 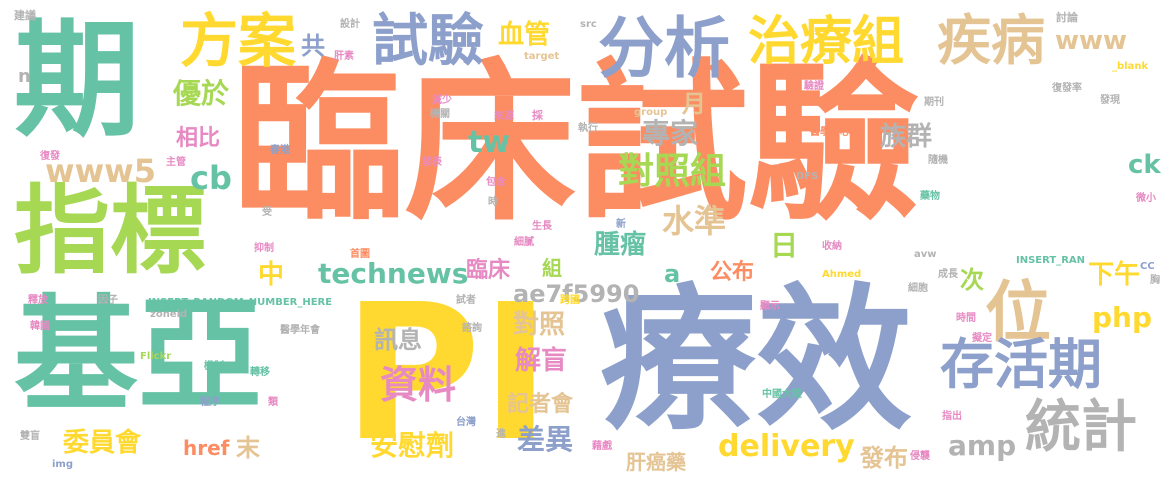 What do you see at coordinates (432, 162) in the screenshot?
I see `word-cloud-word: 發表` at bounding box center [432, 162].